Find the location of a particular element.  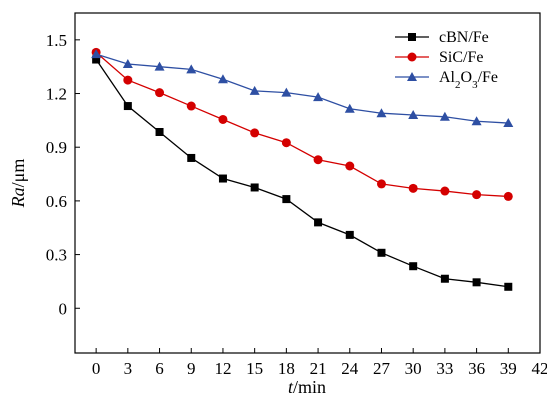

legend: cBN/Fe SiC/Fe Al2O3/Fe is located at coordinates (446, 60).